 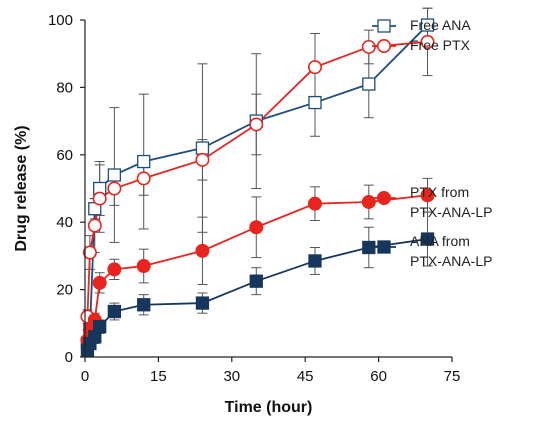 I want to click on y-tick-label: 60, so click(x=64, y=155).